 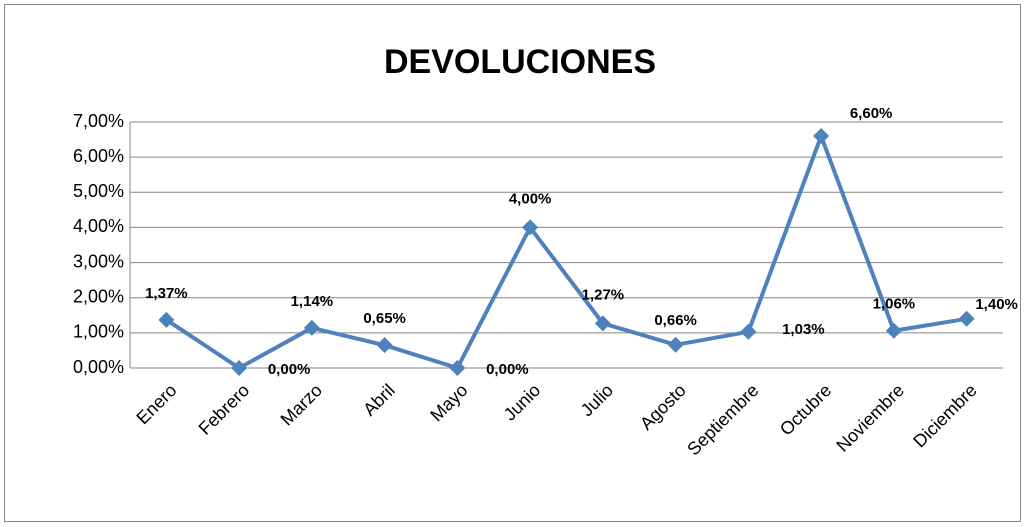 I want to click on y-tick-label: 6,00%, so click(x=98, y=156).